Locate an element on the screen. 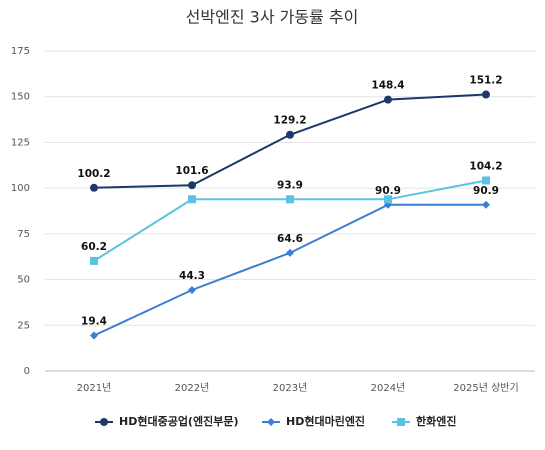 Image resolution: width=545 pixels, height=450 pixels. y-tick-label: 25 is located at coordinates (23, 325).